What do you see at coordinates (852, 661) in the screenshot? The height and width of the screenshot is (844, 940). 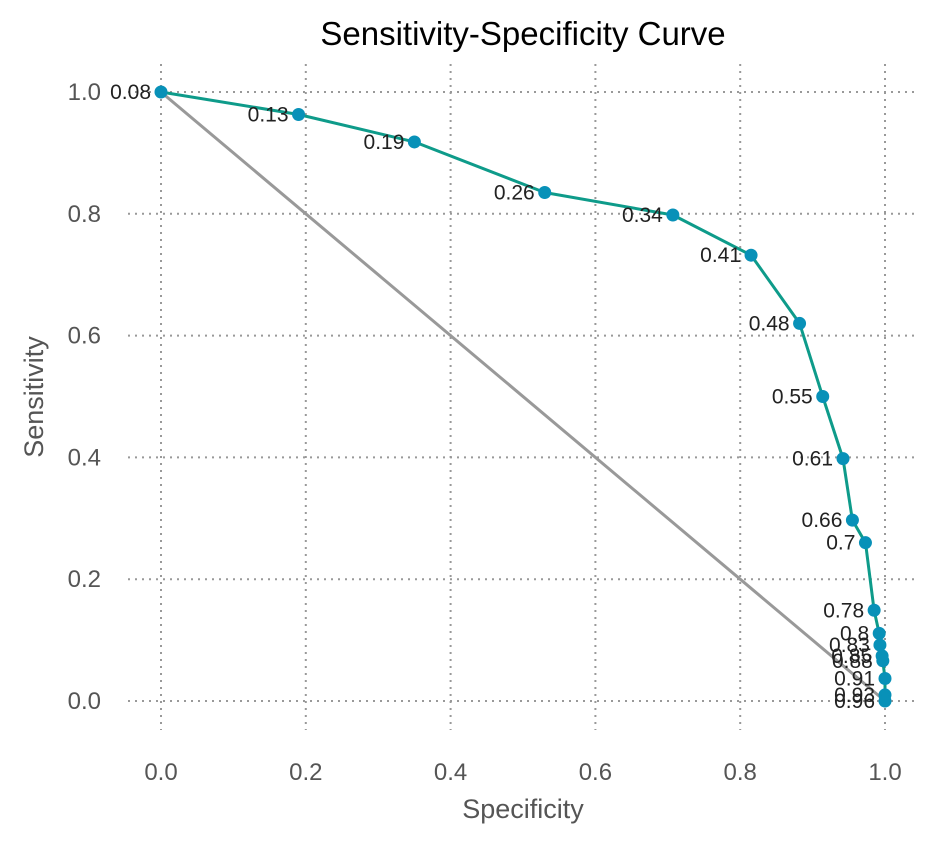 I see `data-point-label: 0.88` at bounding box center [852, 661].